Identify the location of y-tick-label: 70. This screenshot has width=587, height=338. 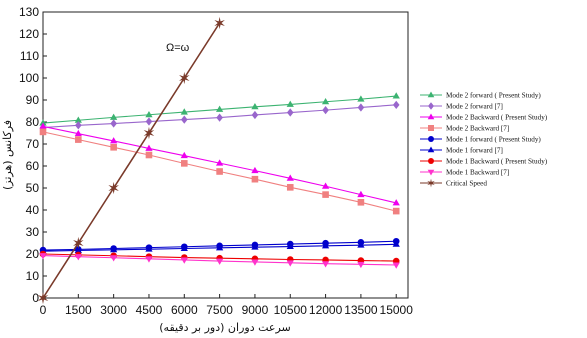
(33, 144).